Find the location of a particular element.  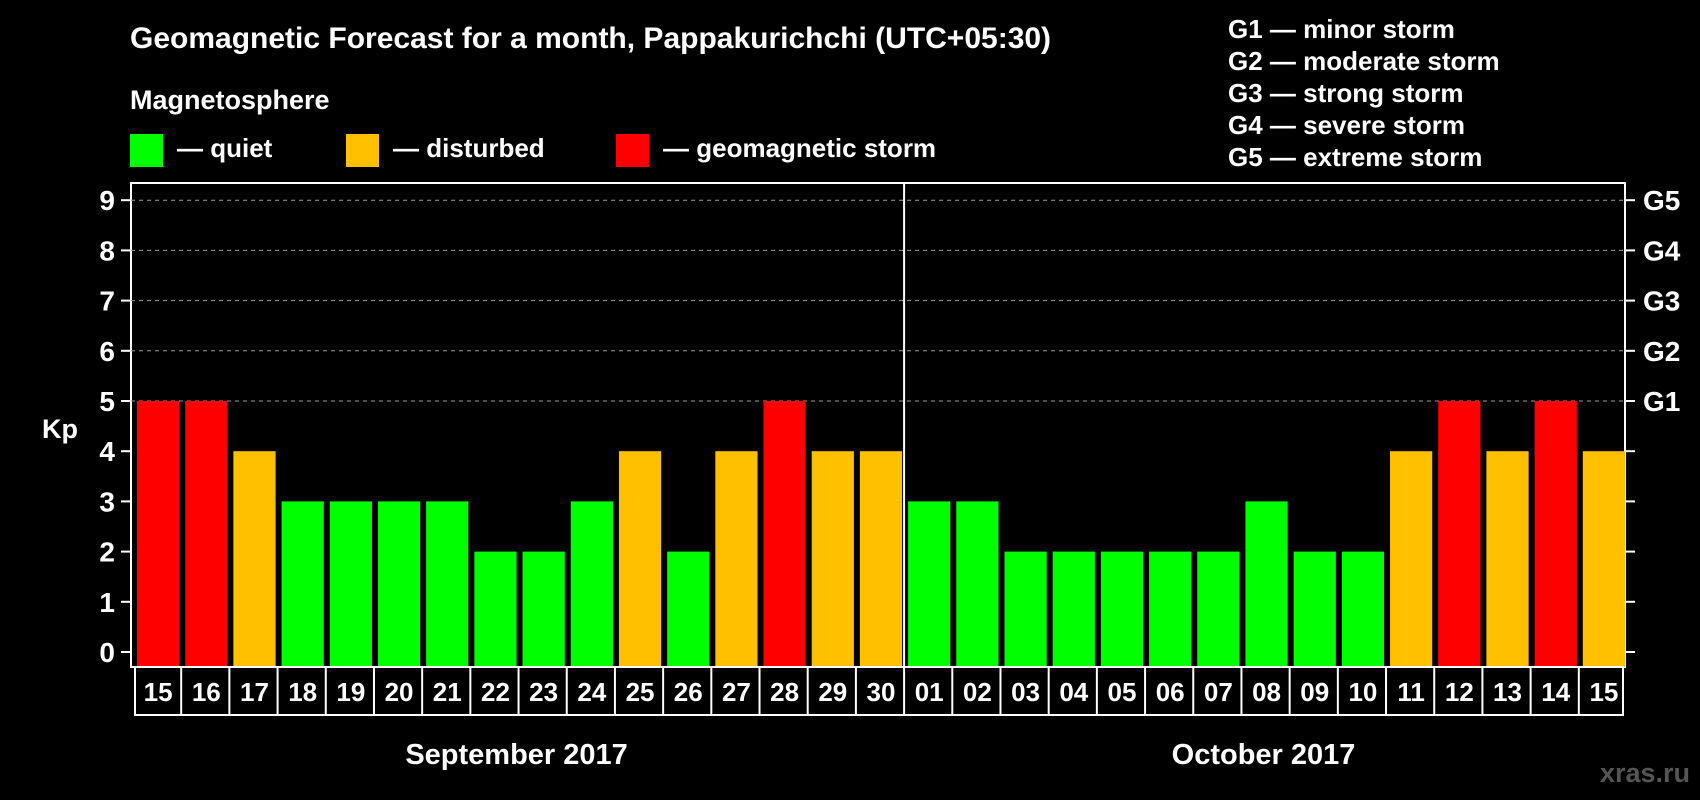

month-label-1: October 2017 is located at coordinates (1264, 755).